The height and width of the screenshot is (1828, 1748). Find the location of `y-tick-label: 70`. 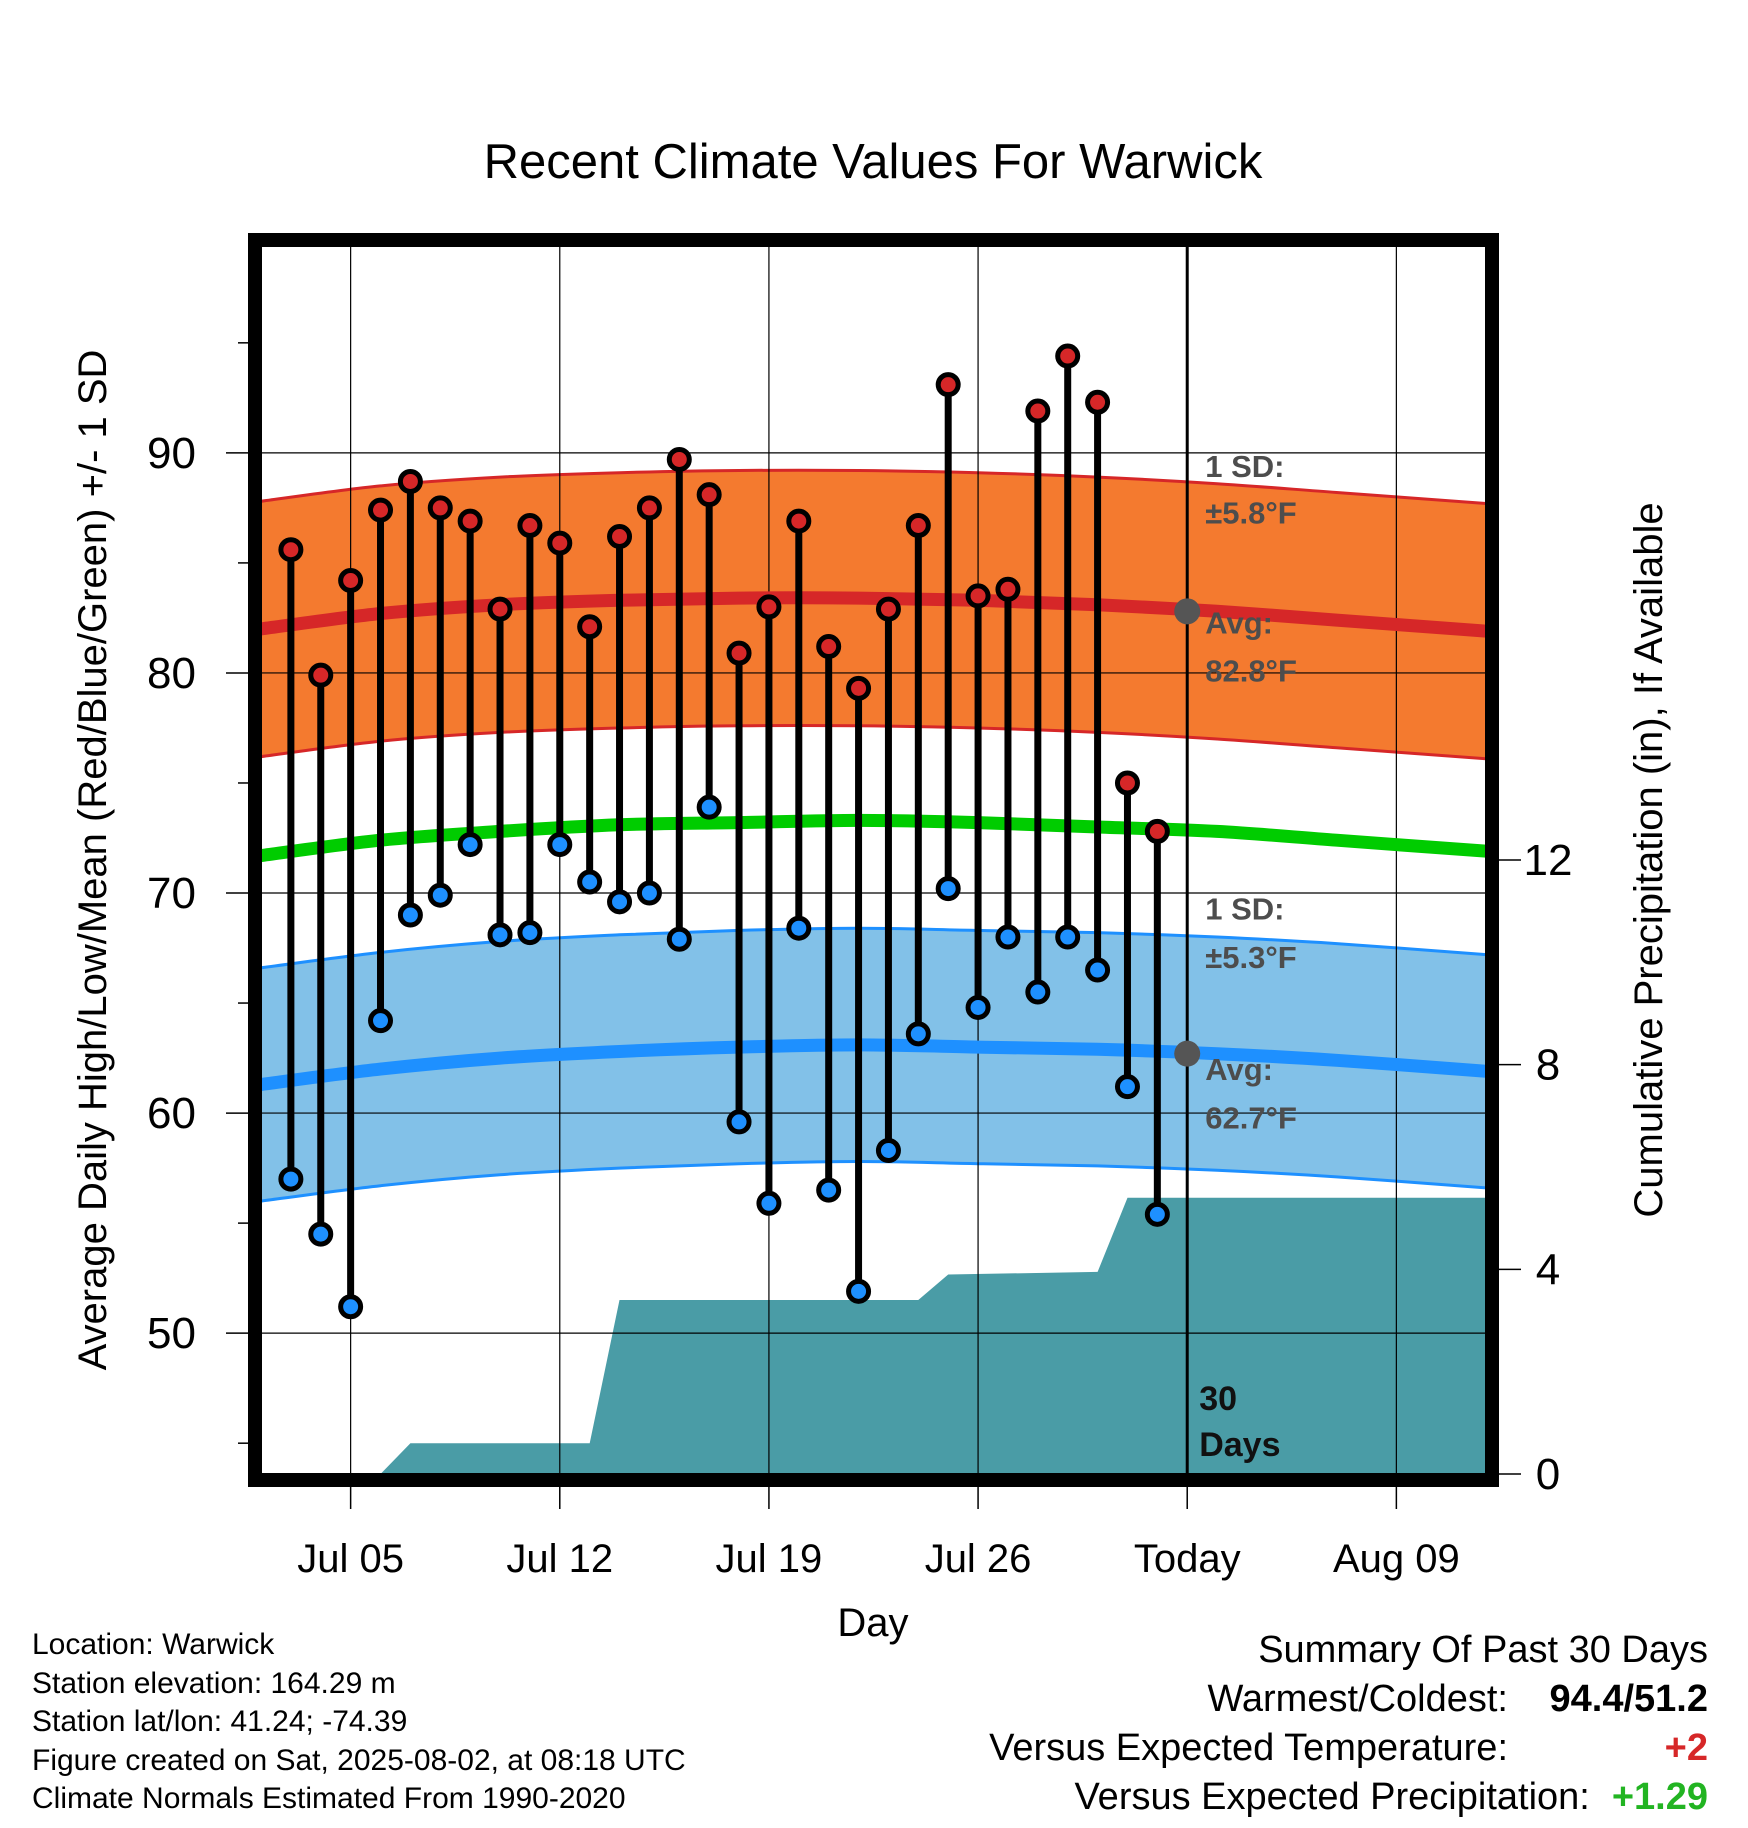

y-tick-label: 70 is located at coordinates (171, 893).